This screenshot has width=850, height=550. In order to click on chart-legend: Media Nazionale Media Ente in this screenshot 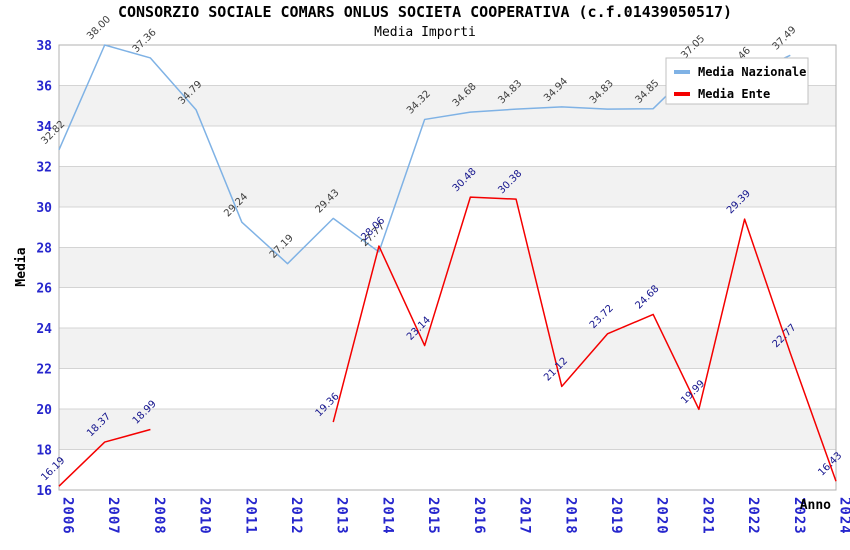, I will do `click(737, 81)`.